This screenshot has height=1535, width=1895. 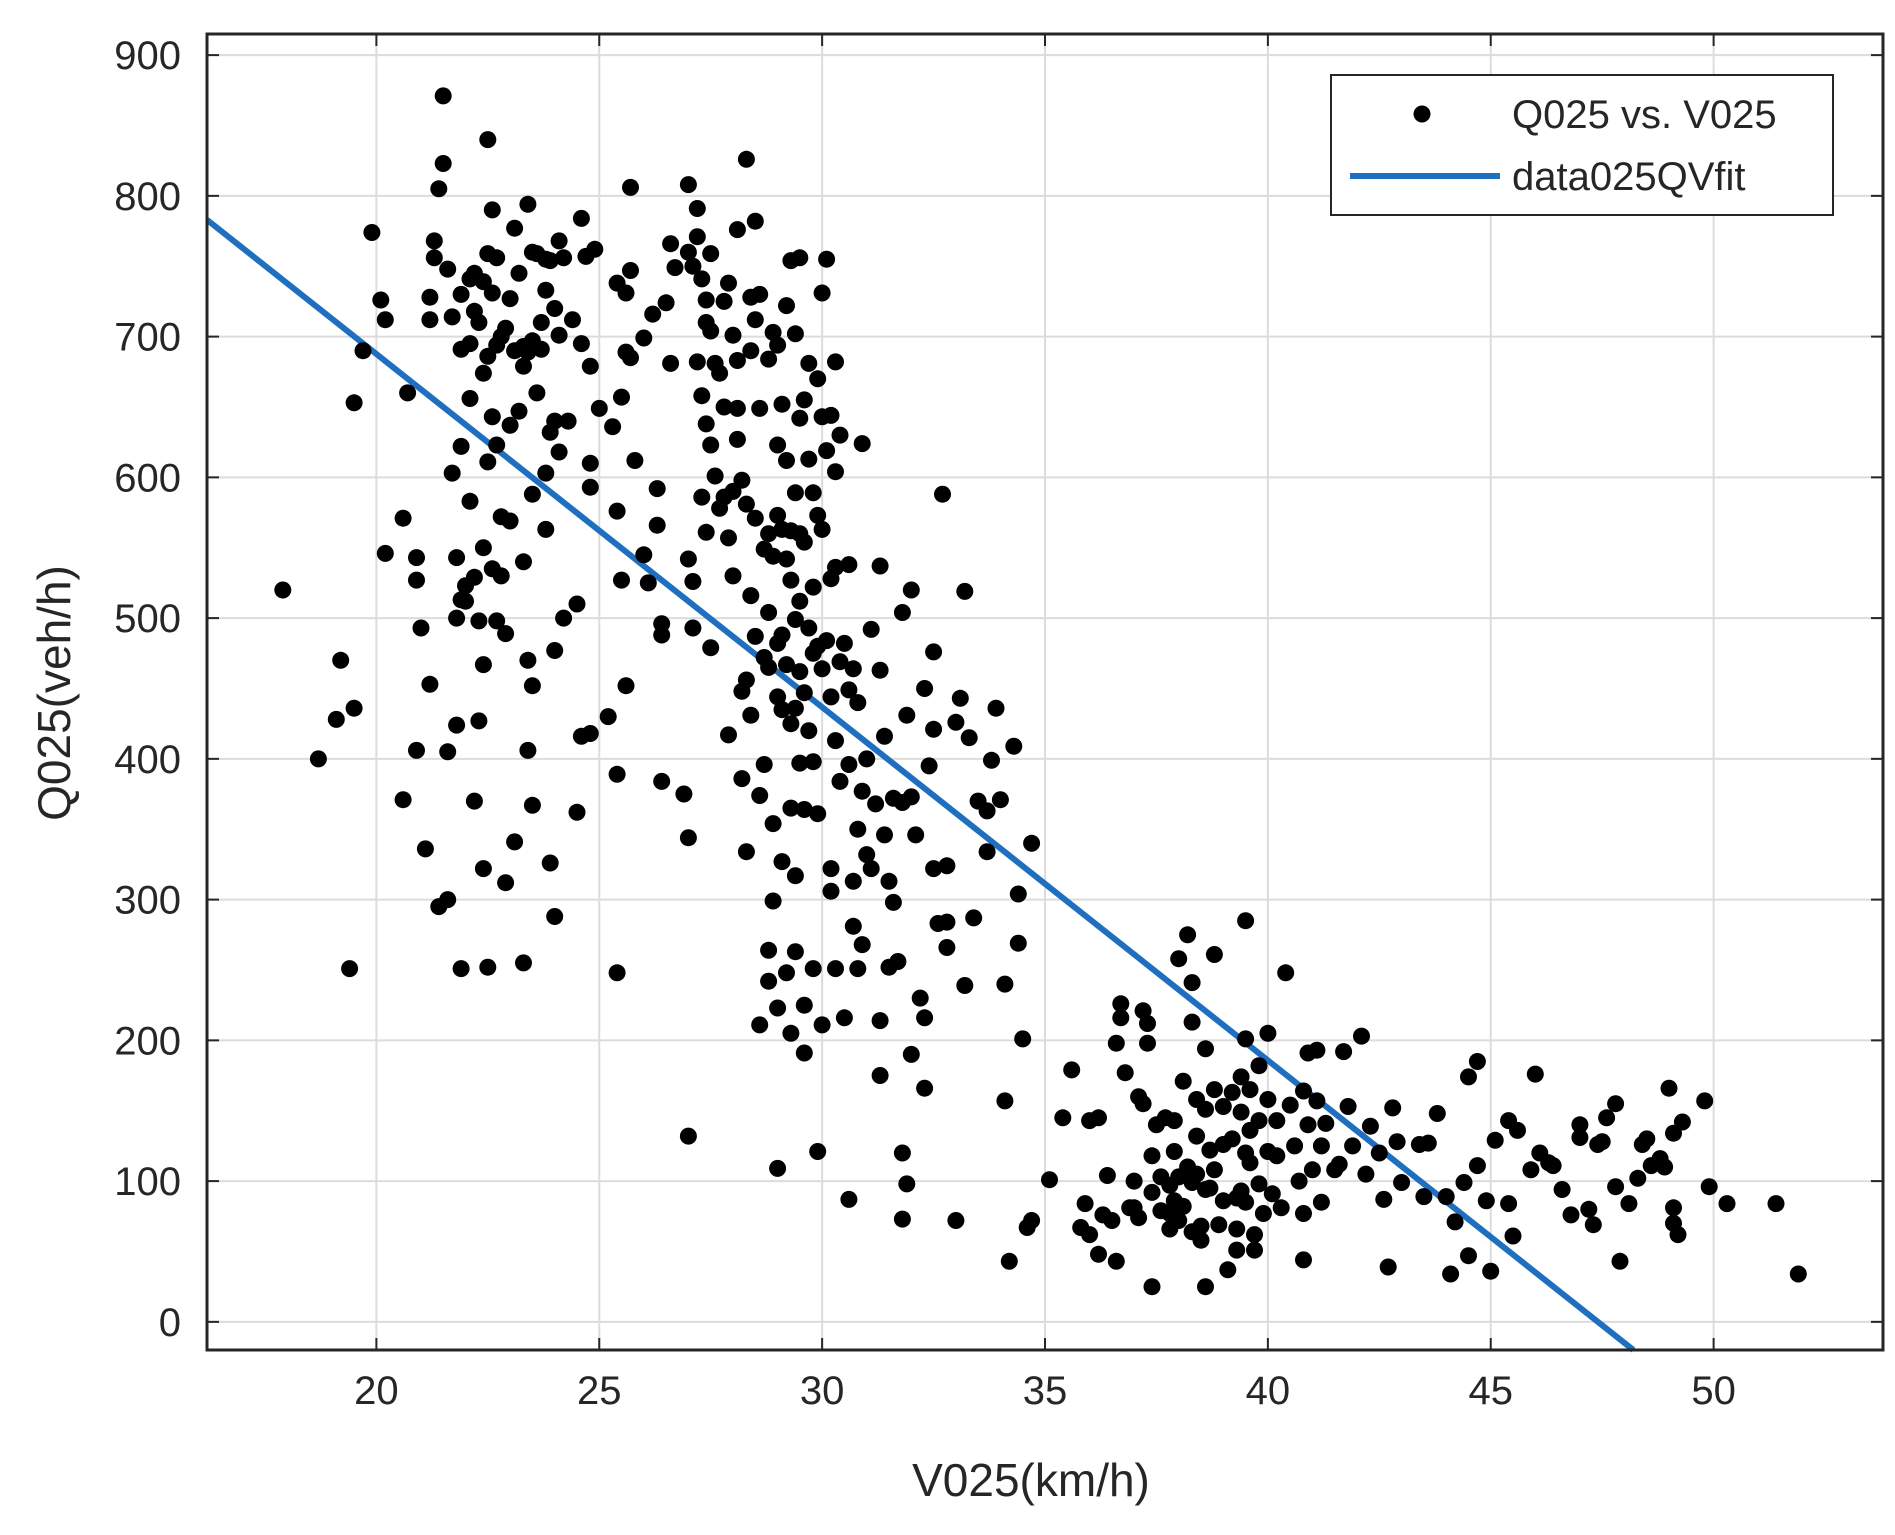 I want to click on legend: Q025 vs. V025 data025QVfit, so click(x=1582, y=145).